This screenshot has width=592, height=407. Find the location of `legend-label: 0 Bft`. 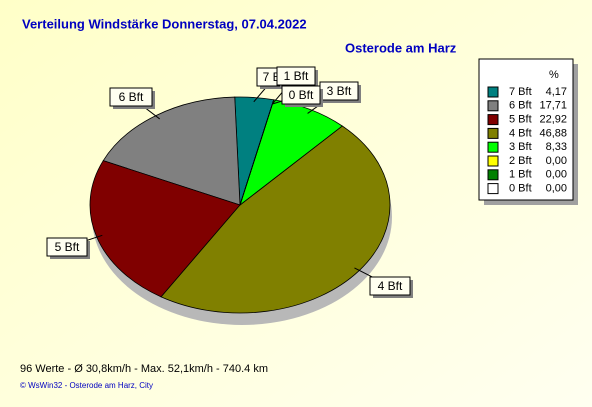

legend-label: 0 Bft is located at coordinates (520, 189).